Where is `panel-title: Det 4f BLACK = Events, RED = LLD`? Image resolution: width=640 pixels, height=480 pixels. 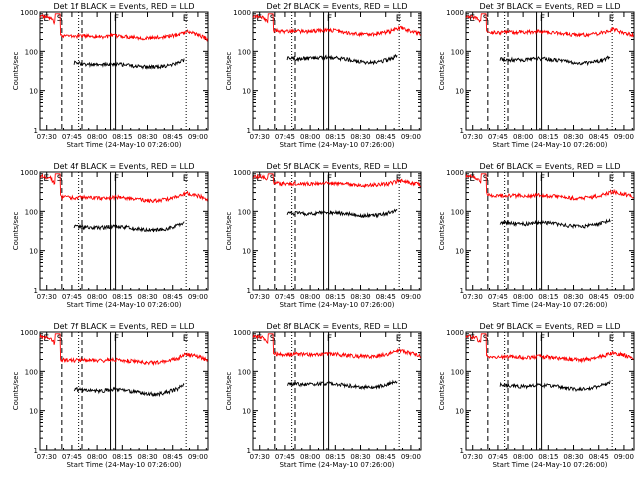 panel-title: Det 4f BLACK = Events, RED = LLD is located at coordinates (123, 166).